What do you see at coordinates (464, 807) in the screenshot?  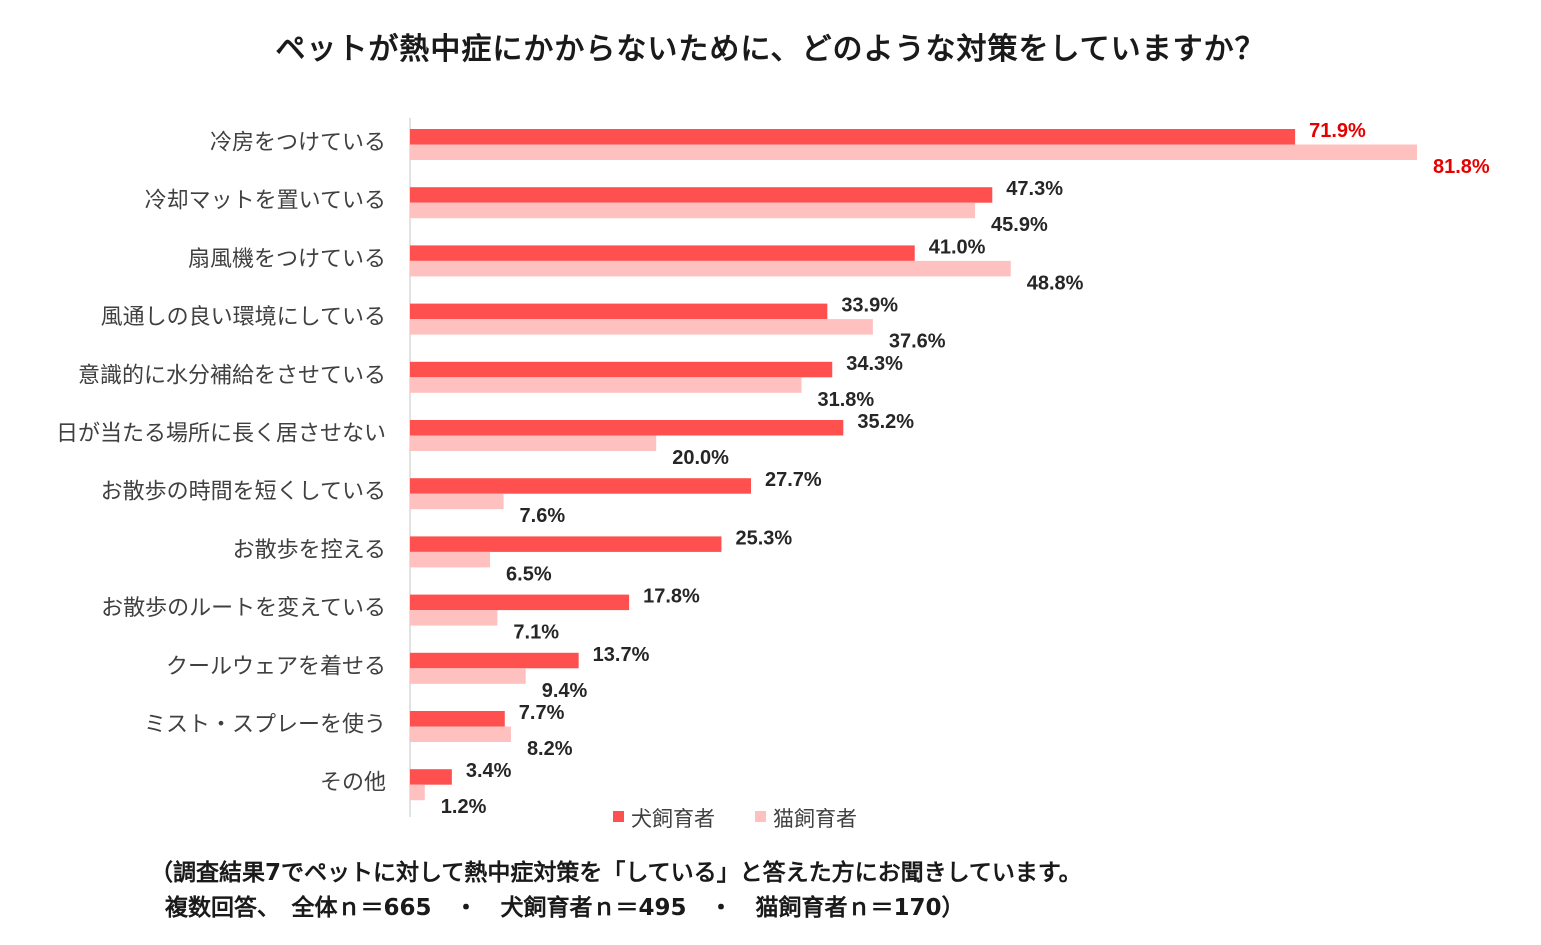 I see `data-label-cat: 1.2%` at bounding box center [464, 807].